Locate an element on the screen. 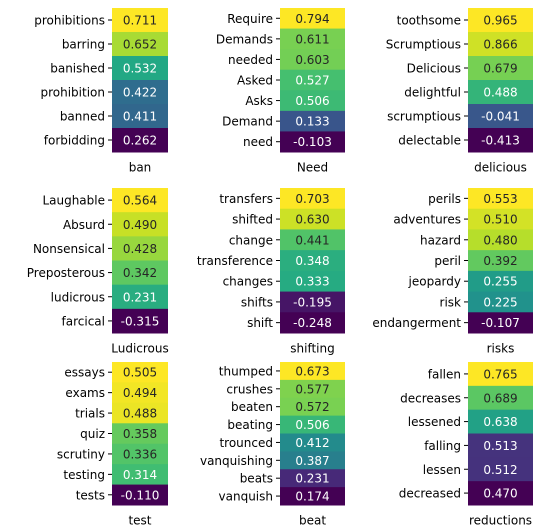 Image resolution: width=539 pixels, height=526 pixels. row-label: essays is located at coordinates (84, 373).